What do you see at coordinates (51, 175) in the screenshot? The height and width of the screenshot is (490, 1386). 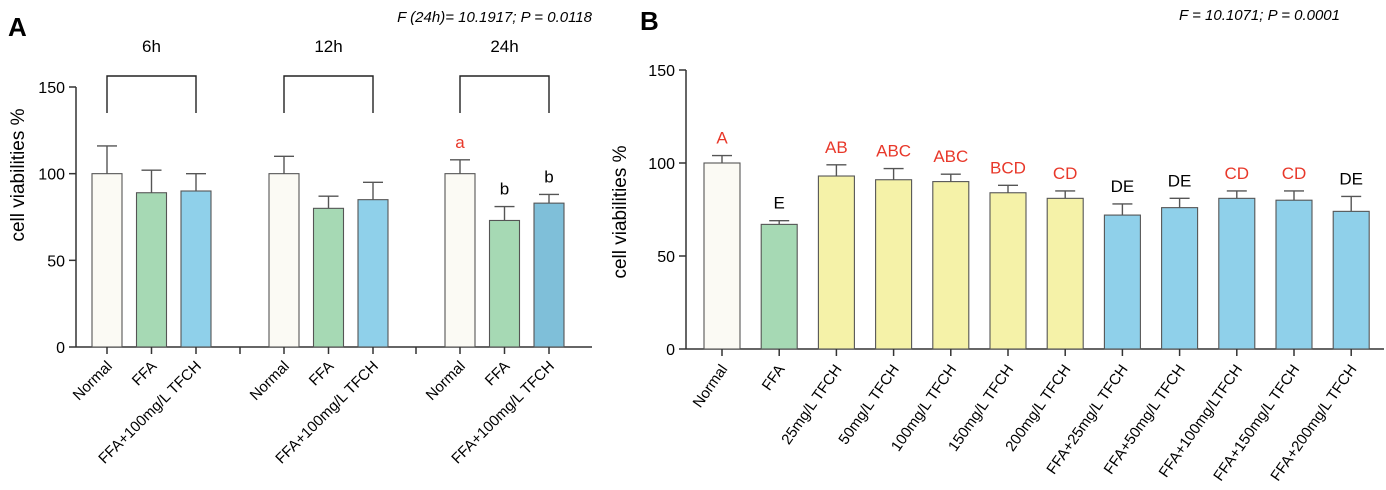 I see `panel-a-y-tick-label: 100` at bounding box center [51, 175].